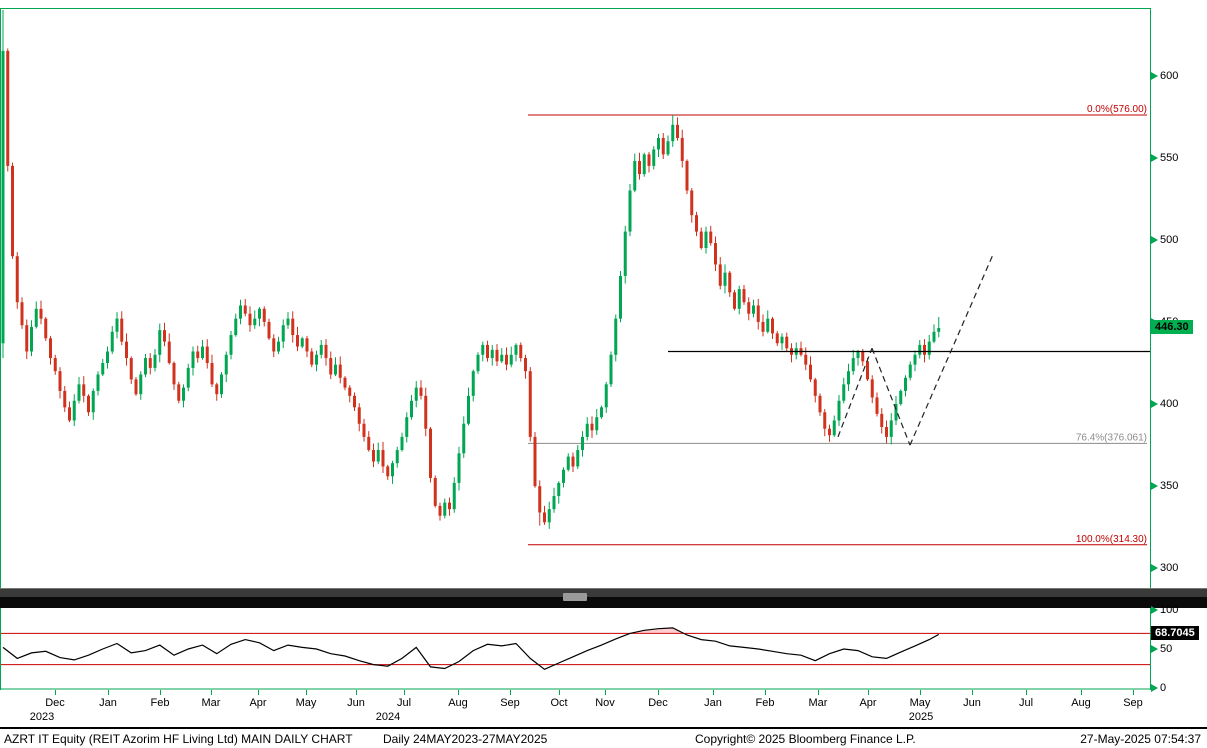 This screenshot has width=1207, height=748. What do you see at coordinates (921, 717) in the screenshot?
I see `year-label: 2025` at bounding box center [921, 717].